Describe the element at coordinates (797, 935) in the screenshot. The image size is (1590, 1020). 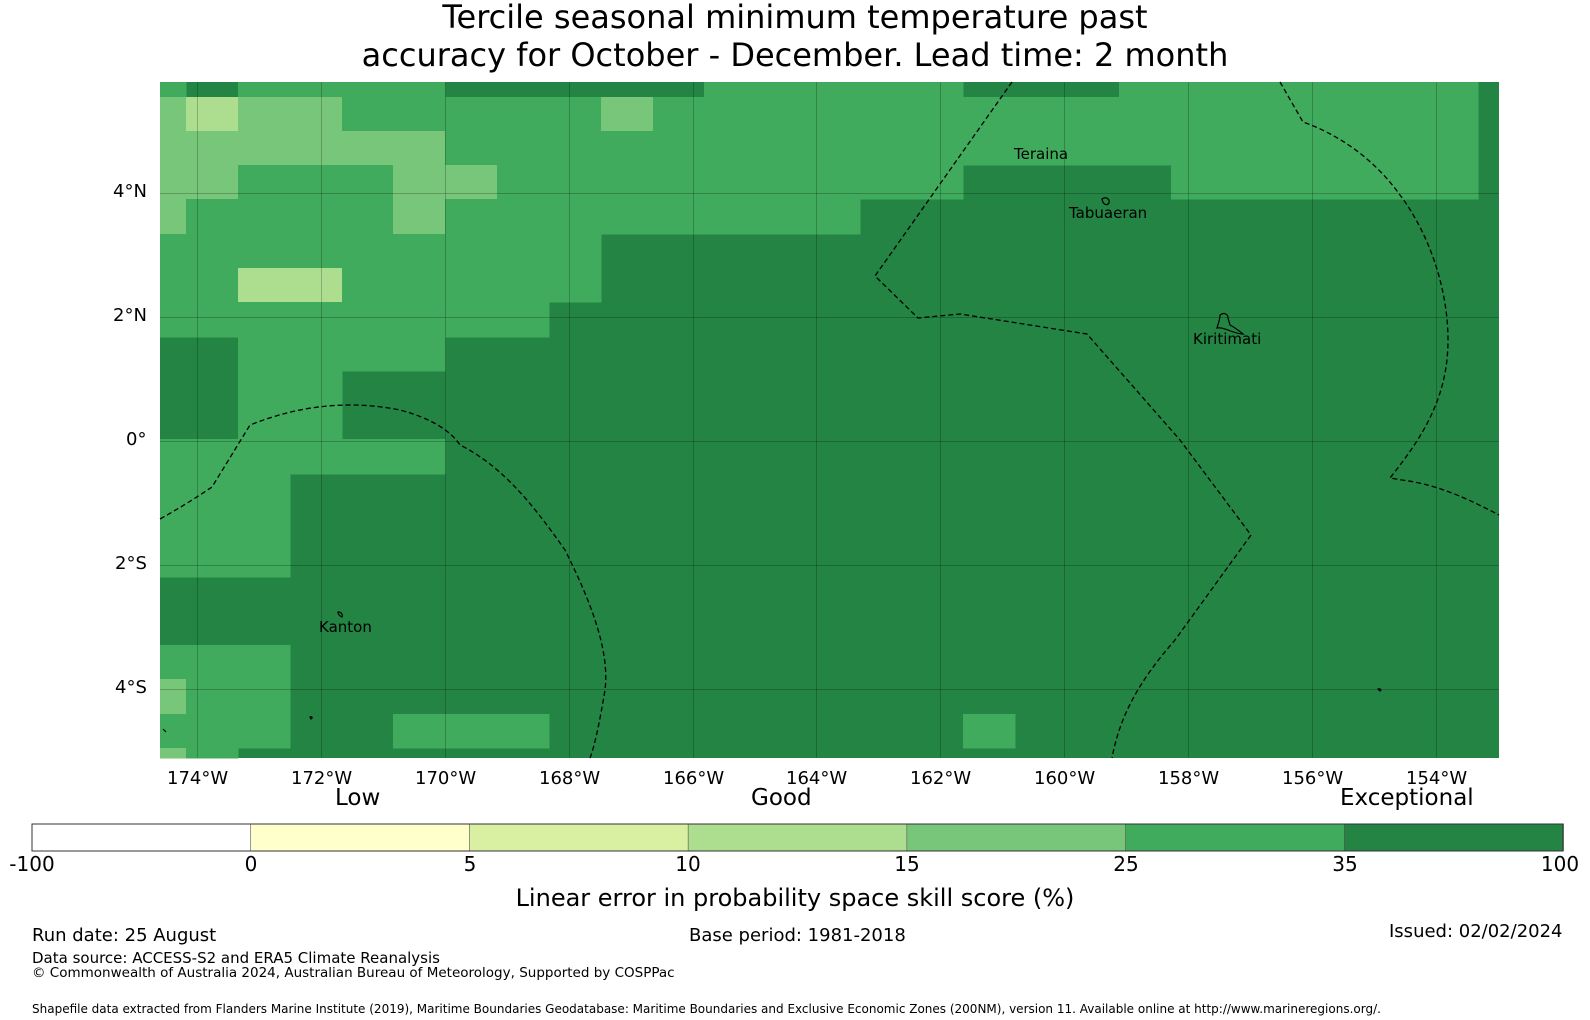
I see `base-period: Base period: 1981-2018` at that location.